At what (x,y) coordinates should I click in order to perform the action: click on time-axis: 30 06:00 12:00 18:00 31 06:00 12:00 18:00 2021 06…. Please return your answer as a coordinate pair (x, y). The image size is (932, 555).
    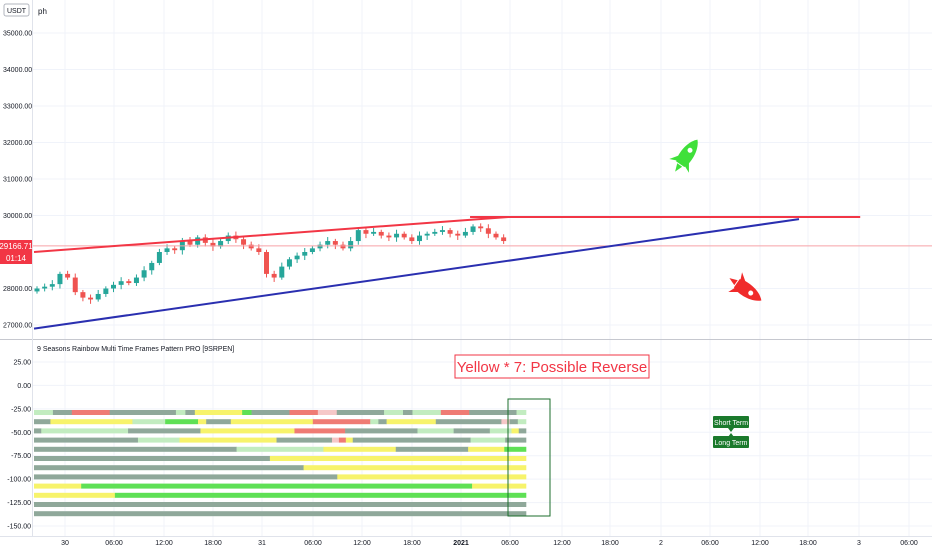
    Looking at the image, I should click on (489, 543).